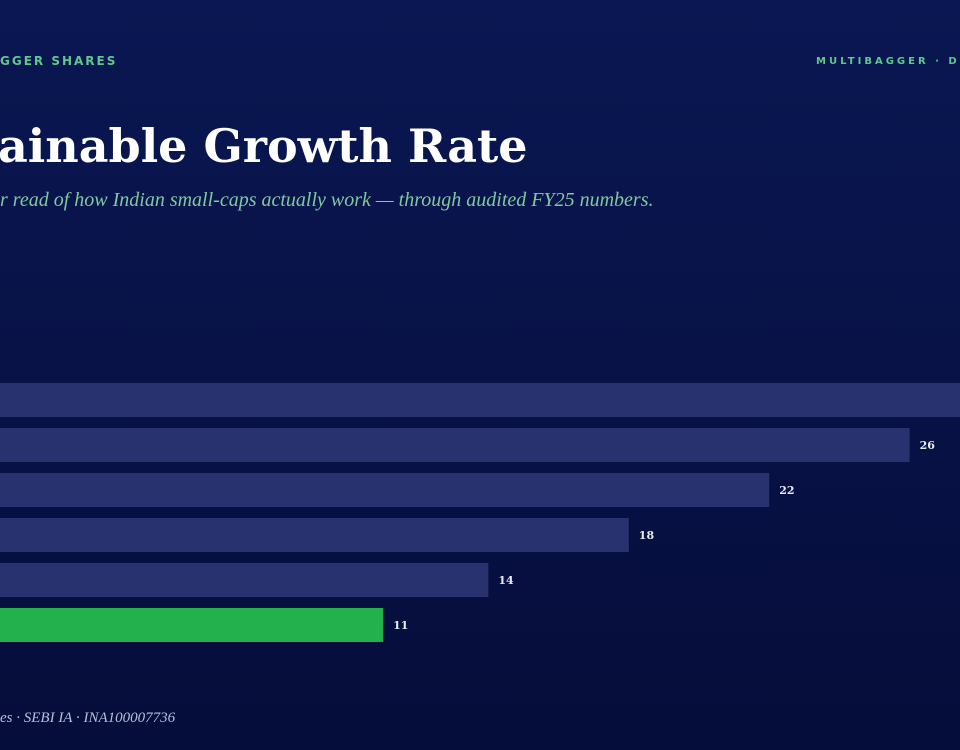 The height and width of the screenshot is (750, 960). Describe the element at coordinates (647, 535) in the screenshot. I see `value-label: 18` at that location.